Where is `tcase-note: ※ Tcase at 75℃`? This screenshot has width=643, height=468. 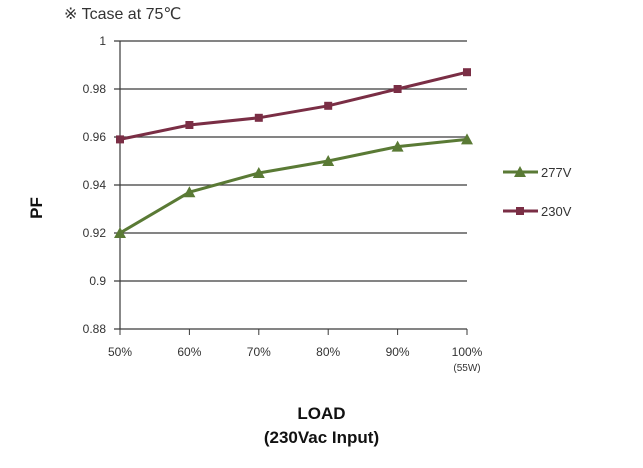 tcase-note: ※ Tcase at 75℃ is located at coordinates (123, 14).